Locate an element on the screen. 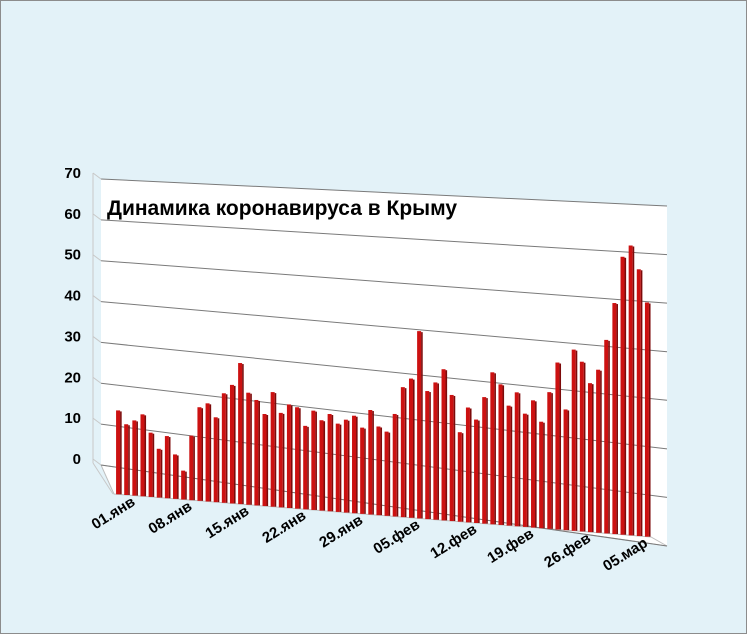  x-tick-label: 29.янв is located at coordinates (341, 532).